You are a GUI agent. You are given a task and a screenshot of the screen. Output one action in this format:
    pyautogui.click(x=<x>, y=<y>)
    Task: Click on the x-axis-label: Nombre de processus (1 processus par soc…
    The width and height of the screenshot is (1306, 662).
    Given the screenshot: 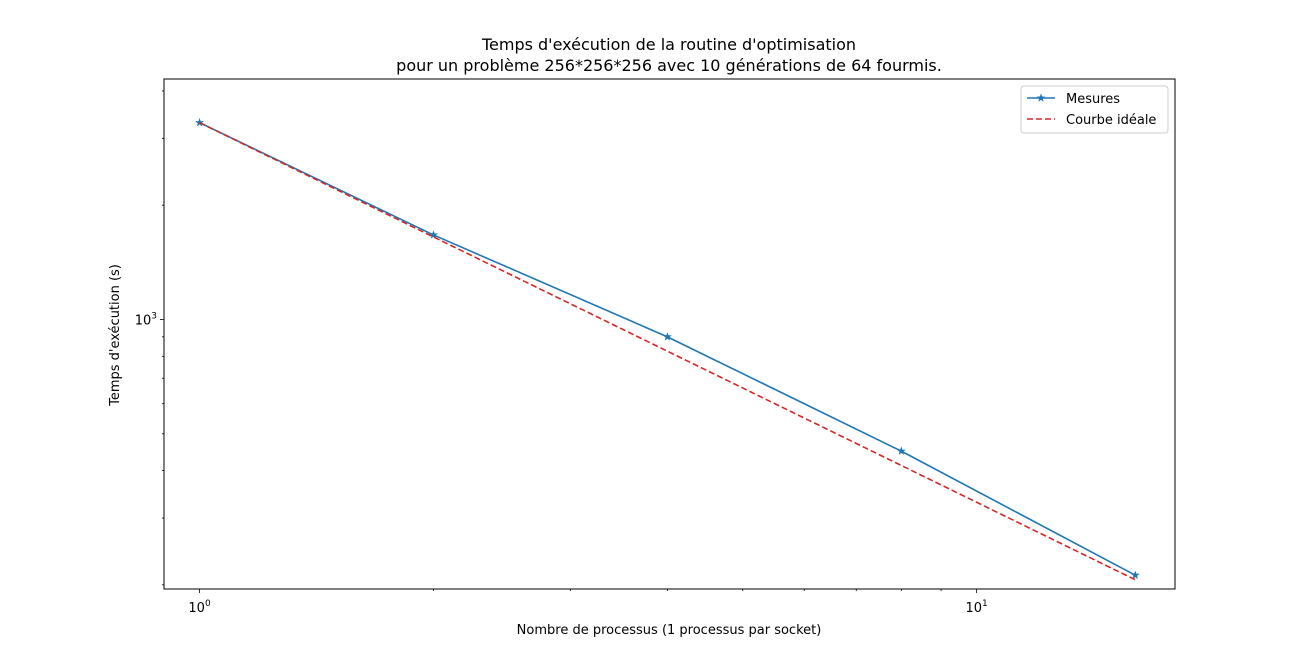 What is the action you would take?
    pyautogui.click(x=669, y=630)
    